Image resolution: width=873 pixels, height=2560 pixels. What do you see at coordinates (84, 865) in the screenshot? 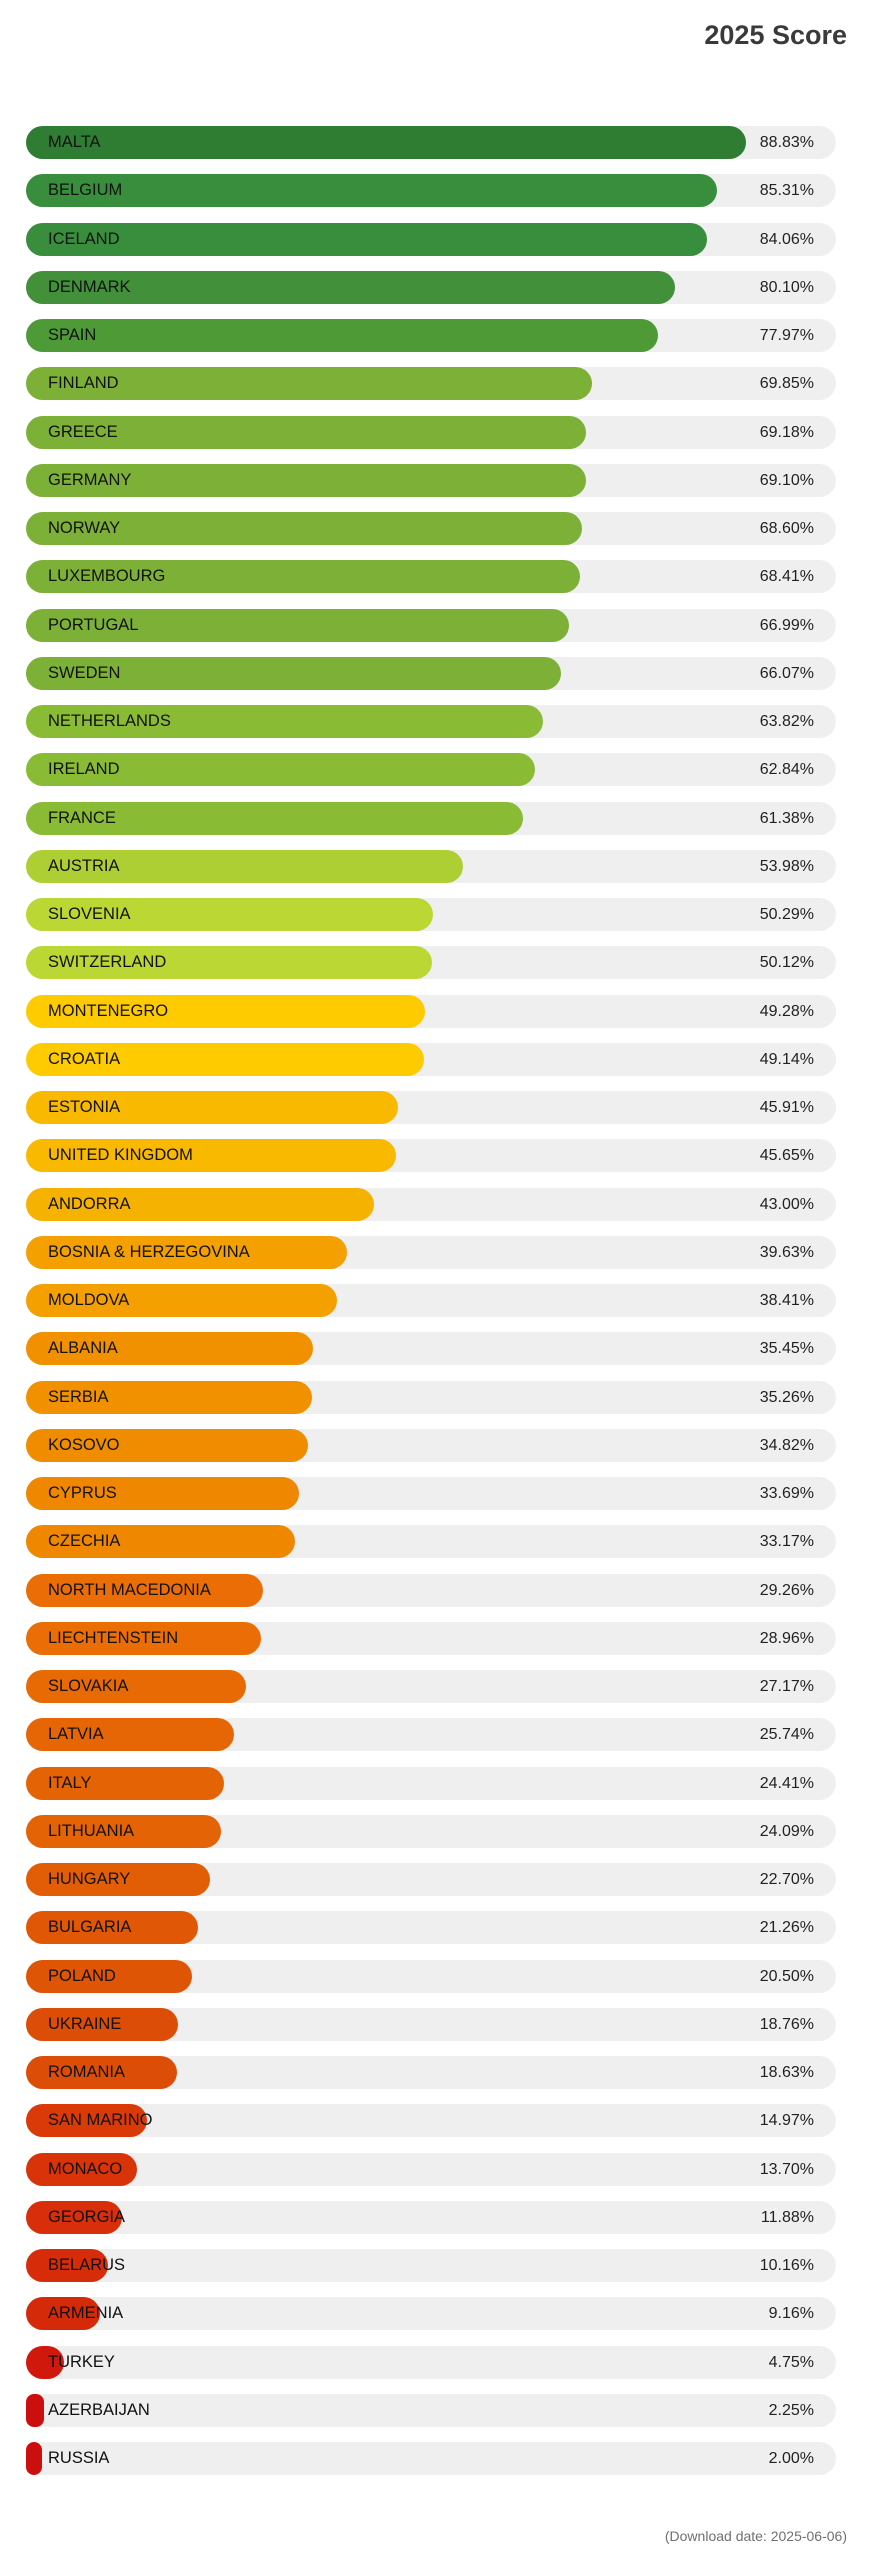
I see `category-label: AUSTRIA` at bounding box center [84, 865].